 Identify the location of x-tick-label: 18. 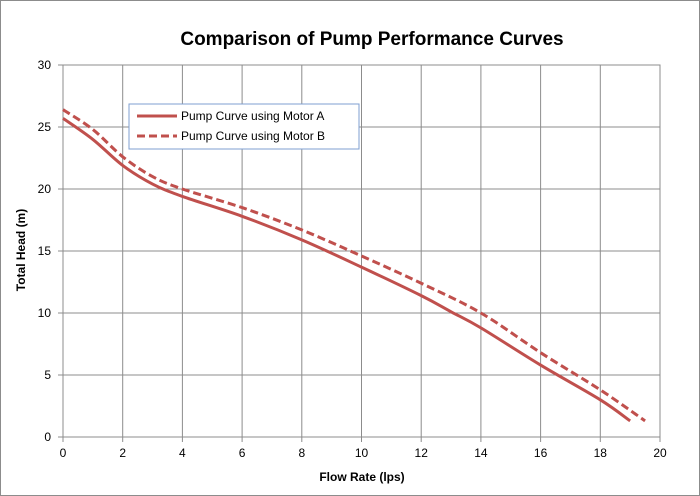
(601, 453).